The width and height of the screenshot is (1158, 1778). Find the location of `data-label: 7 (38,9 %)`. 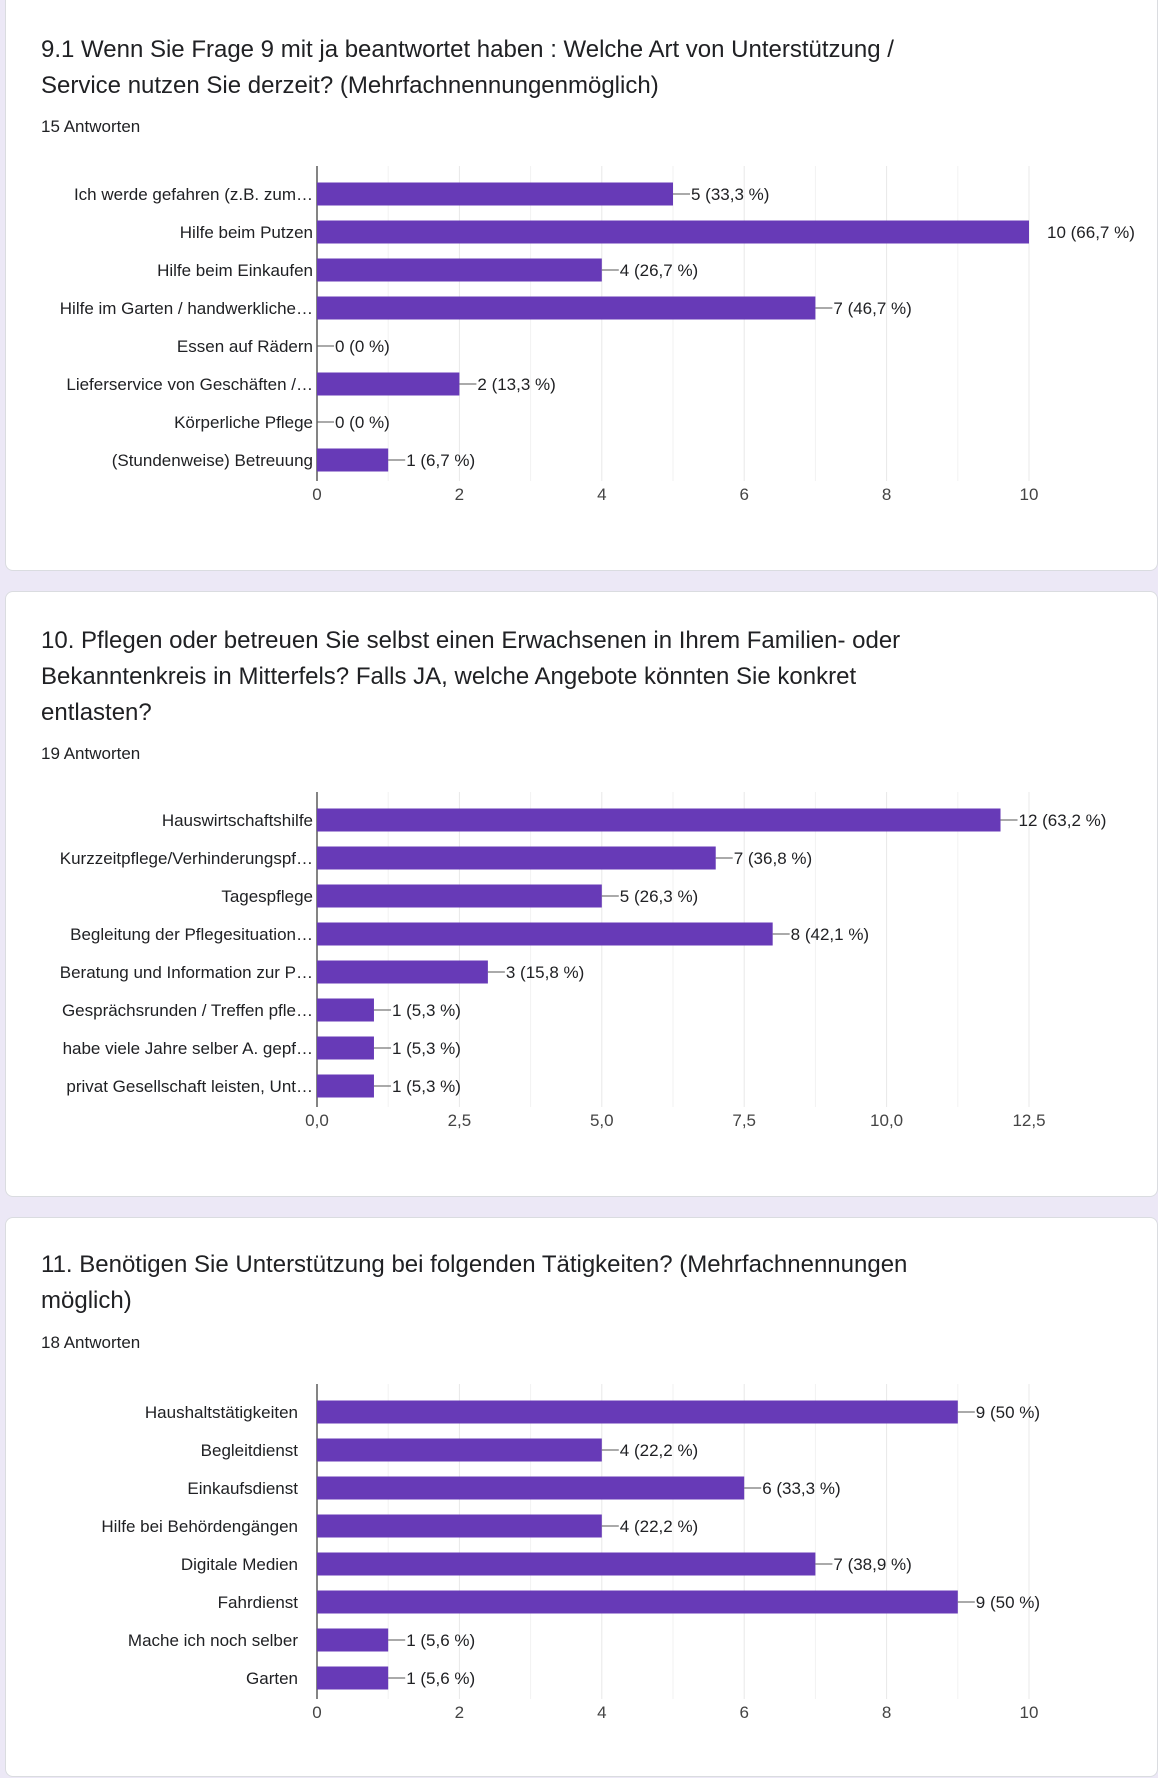

data-label: 7 (38,9 %) is located at coordinates (872, 1564).